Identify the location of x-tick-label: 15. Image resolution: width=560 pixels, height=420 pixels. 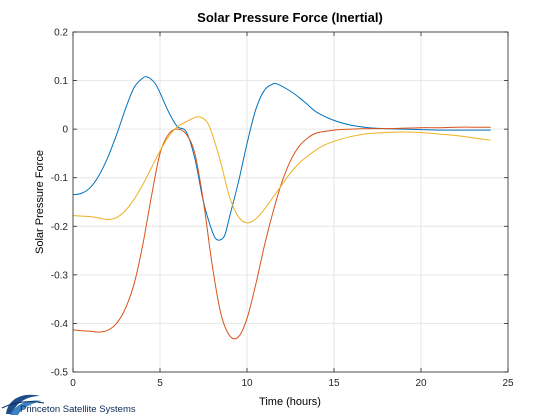
(334, 383).